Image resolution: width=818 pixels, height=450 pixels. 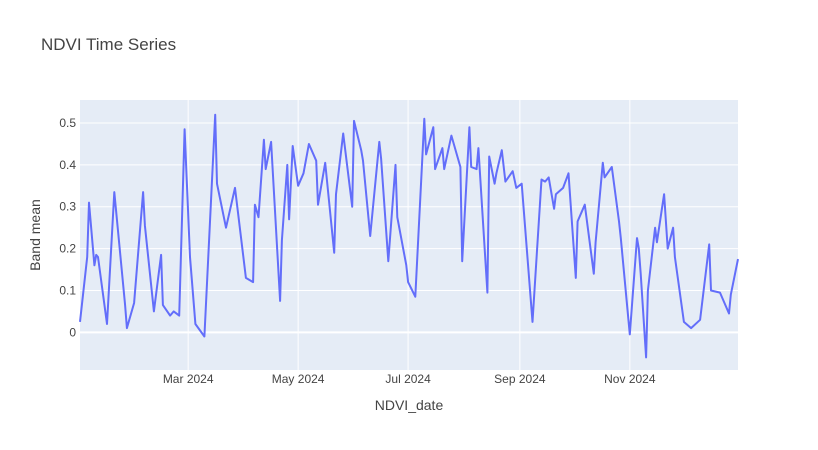 What do you see at coordinates (67, 290) in the screenshot?
I see `y-tick-label: 0.1` at bounding box center [67, 290].